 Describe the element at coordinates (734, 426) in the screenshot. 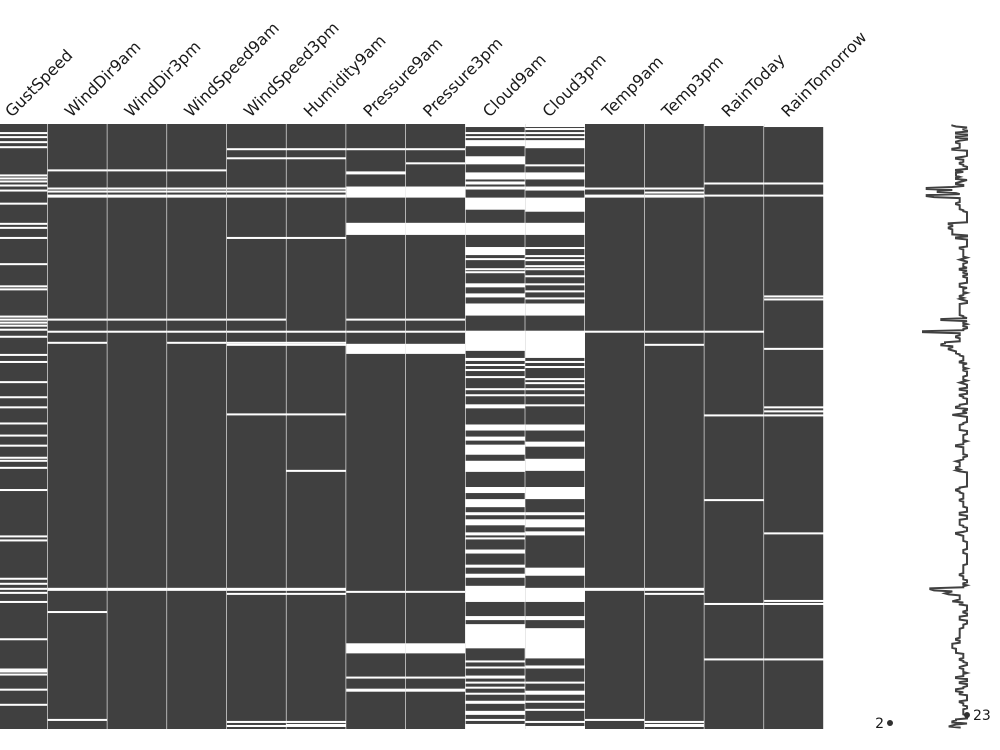

I see `column-raintoday` at that location.